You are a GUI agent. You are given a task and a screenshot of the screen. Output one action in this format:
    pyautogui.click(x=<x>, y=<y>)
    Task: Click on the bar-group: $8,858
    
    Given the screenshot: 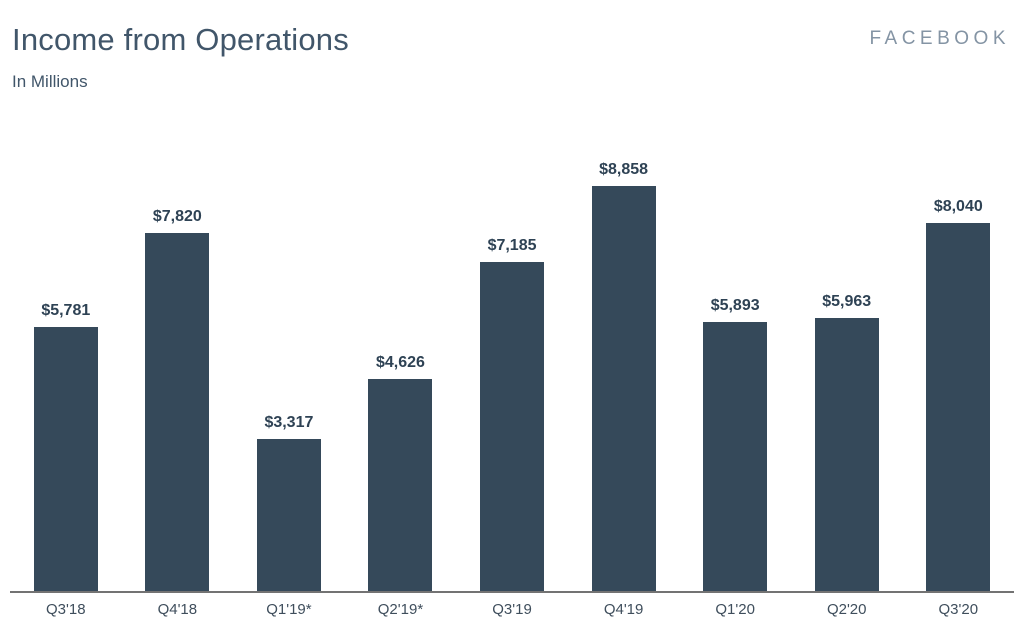 What is the action you would take?
    pyautogui.click(x=624, y=372)
    